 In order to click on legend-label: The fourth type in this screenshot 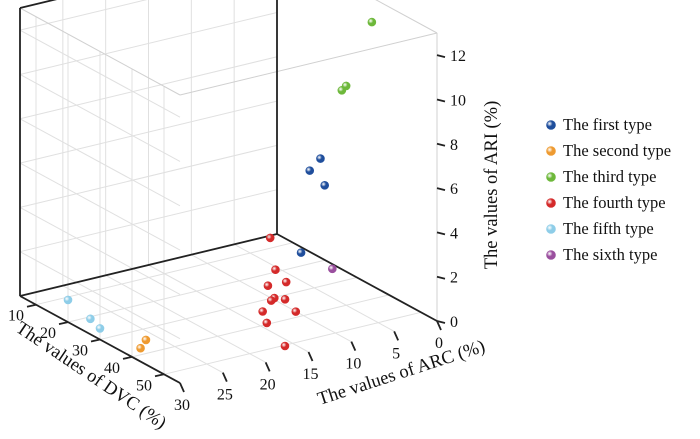, I will do `click(614, 202)`.